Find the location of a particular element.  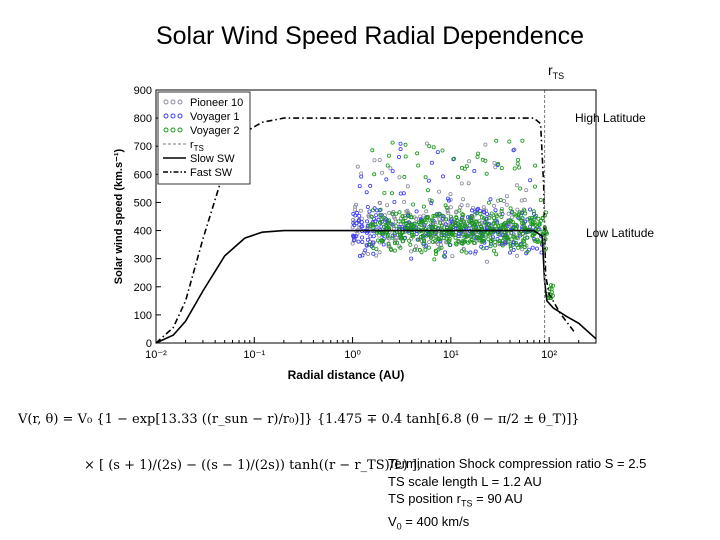

y-tick-label: 700 is located at coordinates (143, 147).